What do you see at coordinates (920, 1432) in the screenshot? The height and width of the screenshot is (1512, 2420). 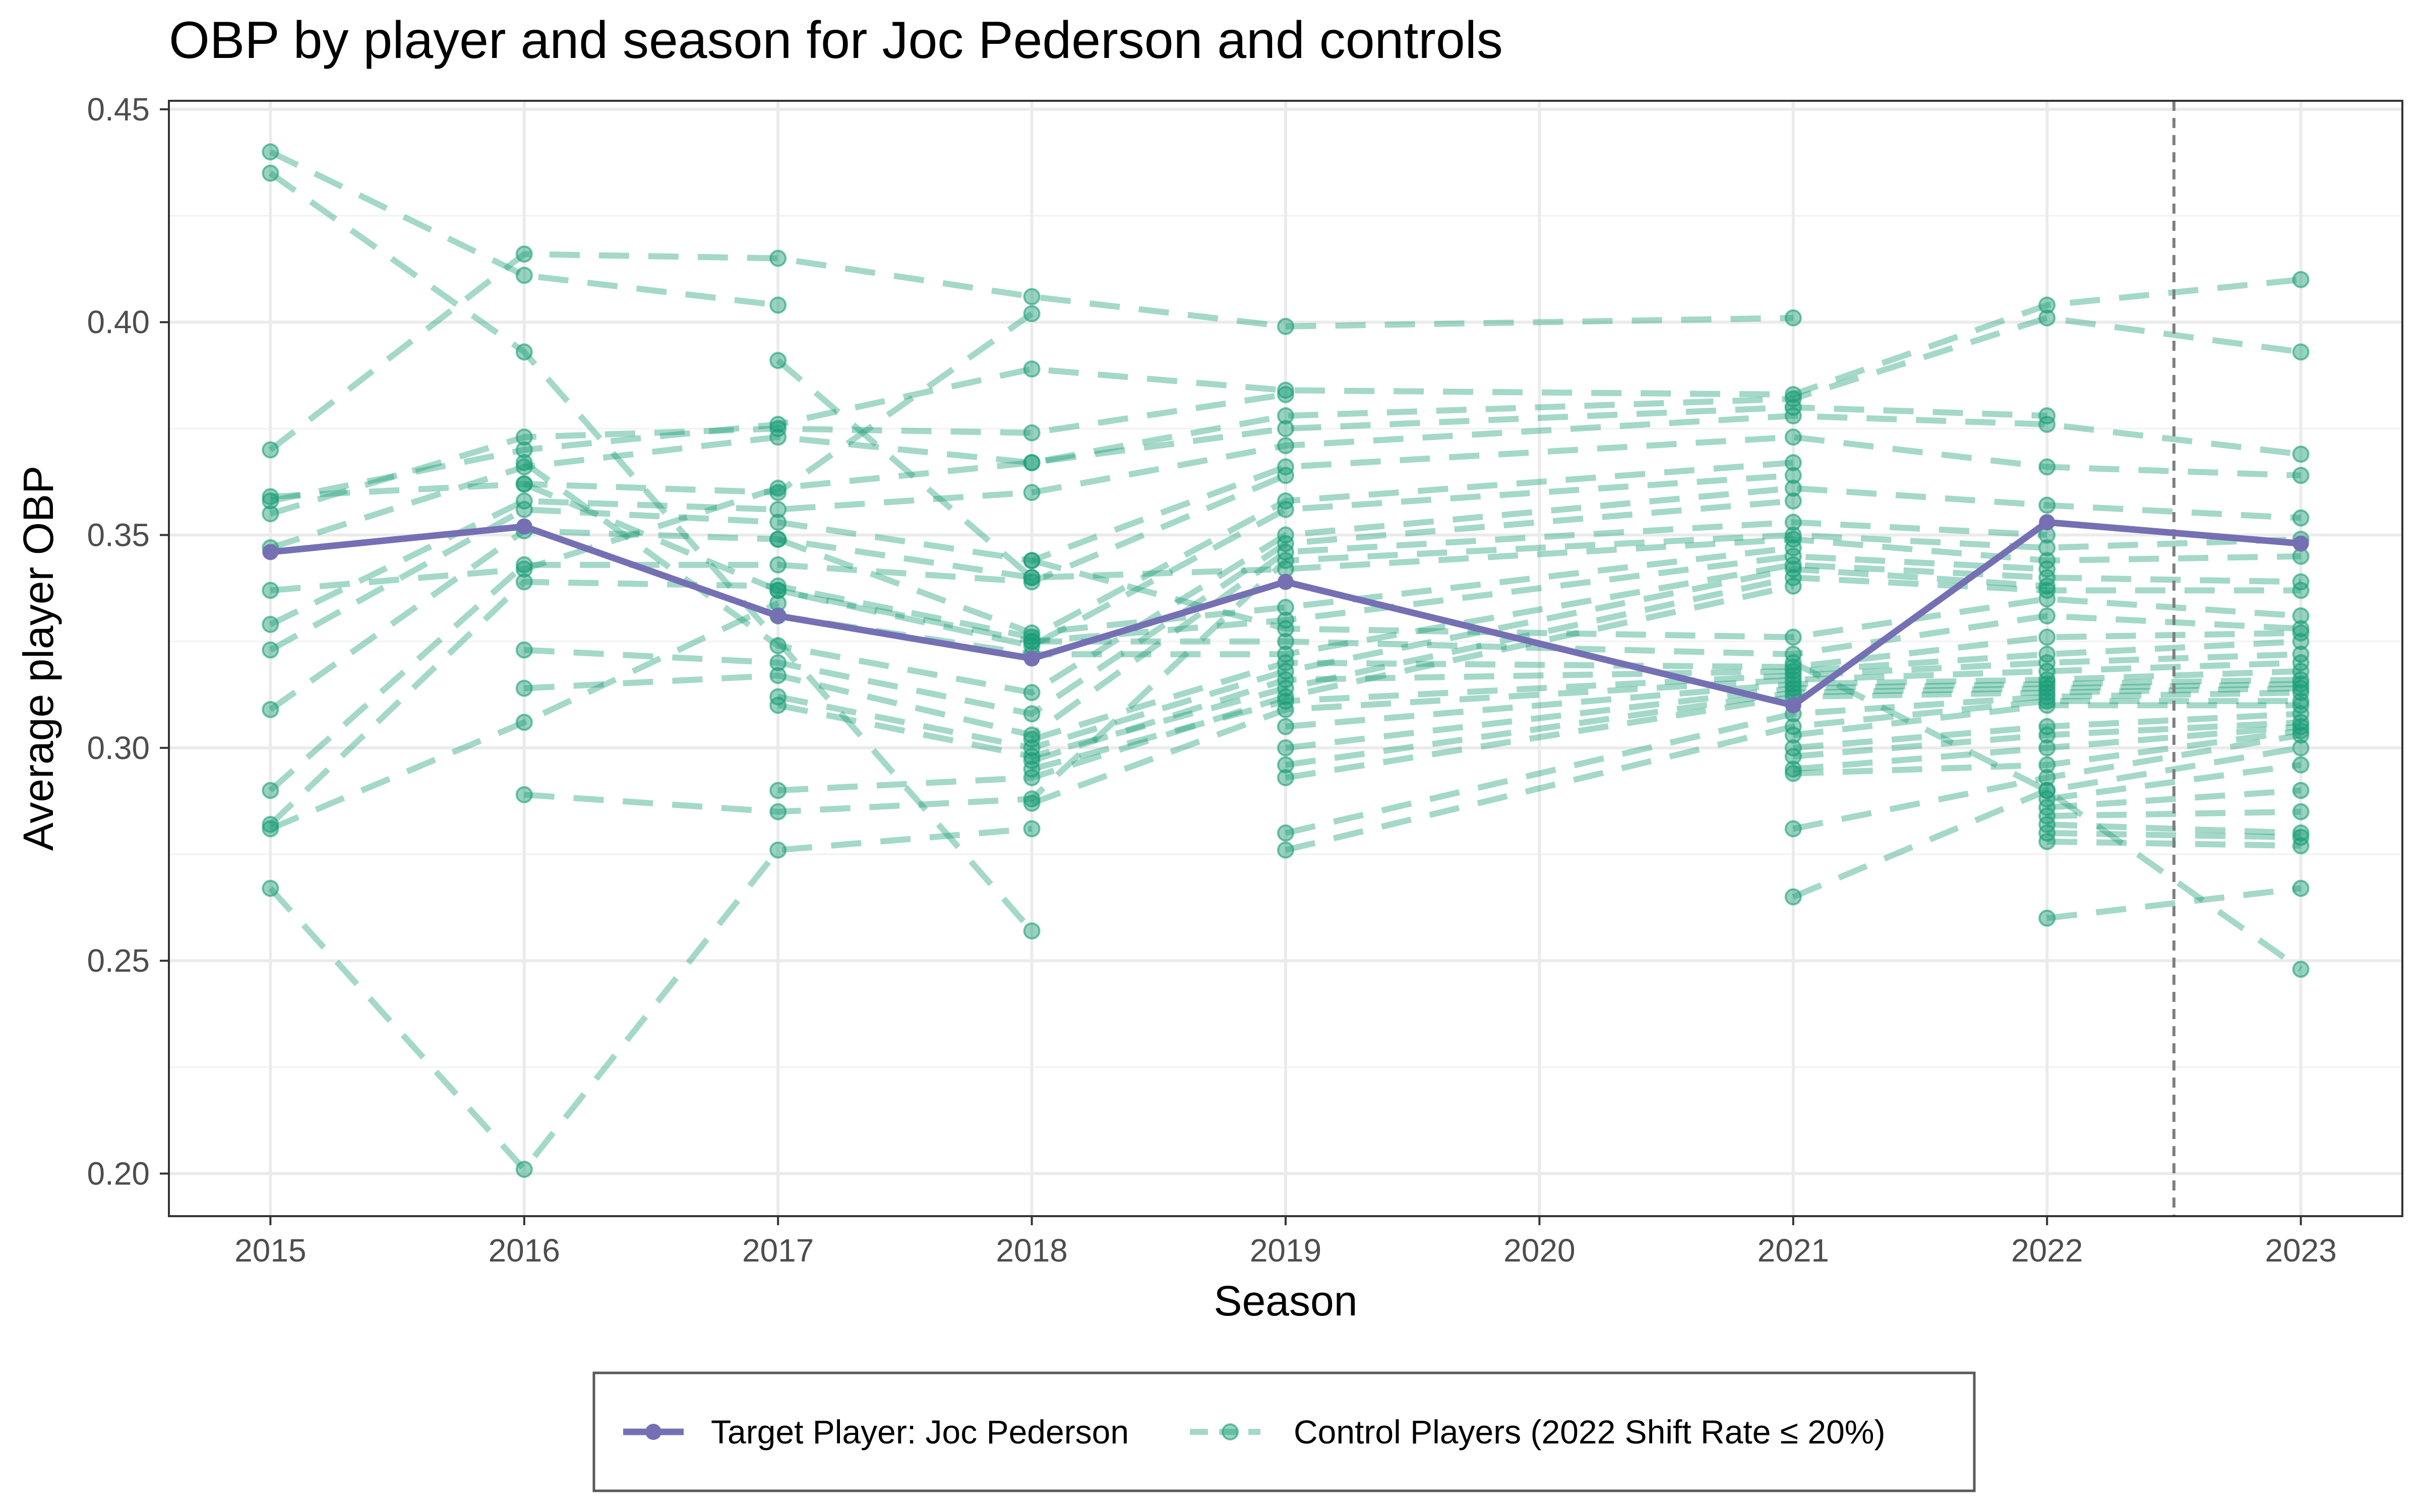 I see `legend-label-target: Target Player: Joc Pederson` at bounding box center [920, 1432].